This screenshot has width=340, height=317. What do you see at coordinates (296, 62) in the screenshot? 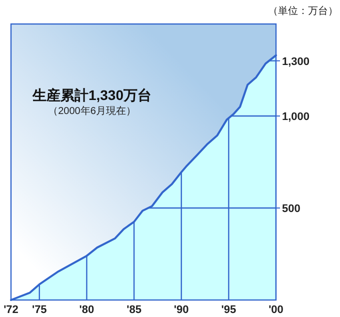
I see `y-tick-label: 1,300` at bounding box center [296, 62].